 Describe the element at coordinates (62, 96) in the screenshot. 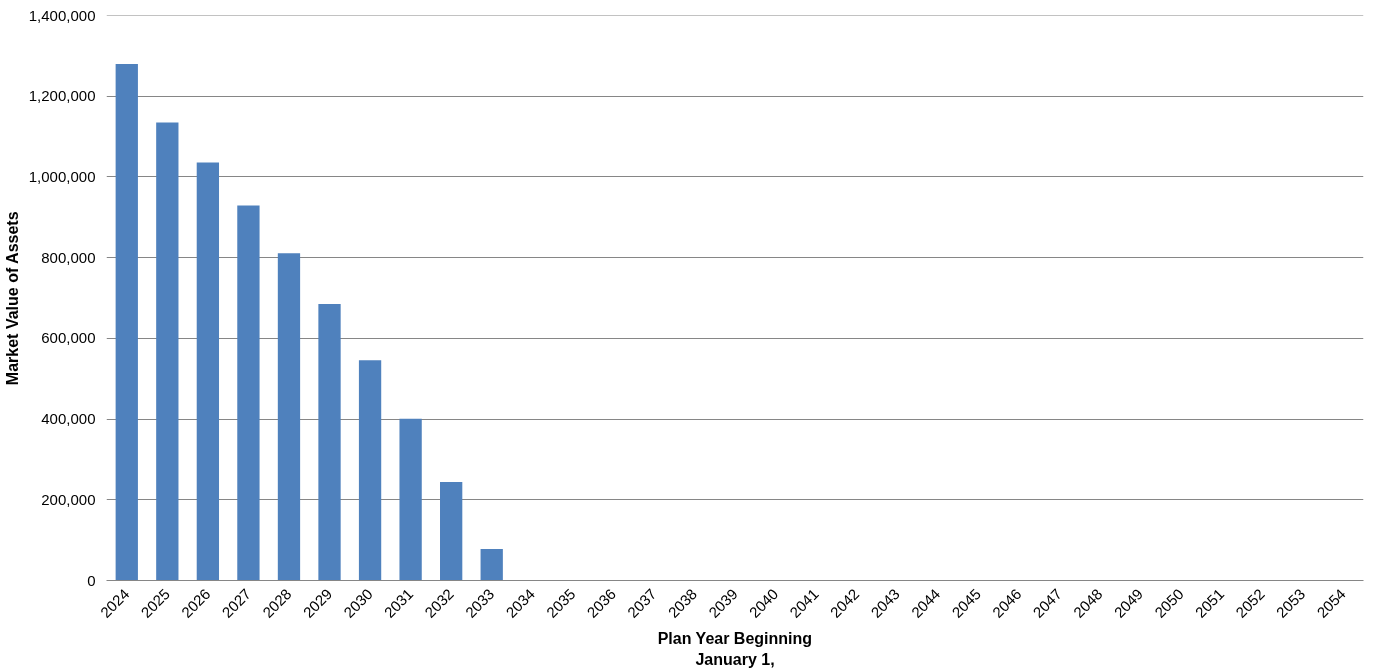

I see `y-tick-label: 1,200,000` at that location.